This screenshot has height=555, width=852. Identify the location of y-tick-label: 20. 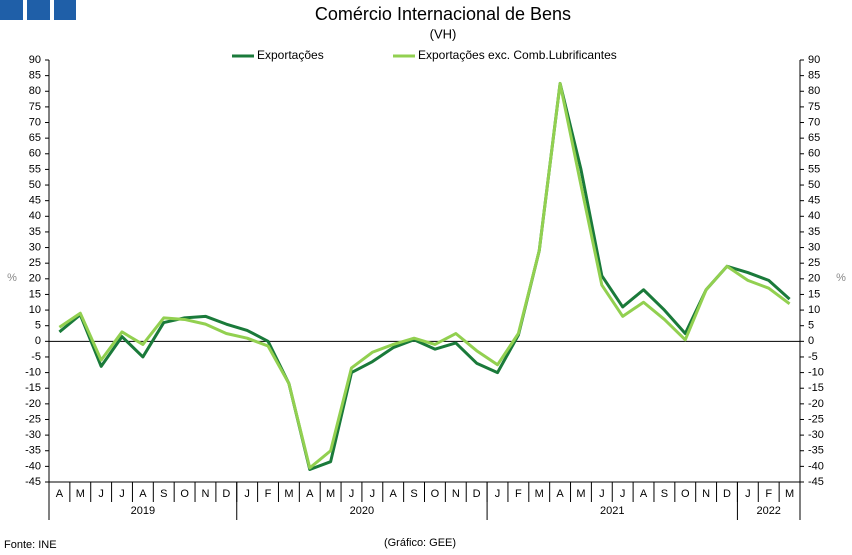
(35, 279).